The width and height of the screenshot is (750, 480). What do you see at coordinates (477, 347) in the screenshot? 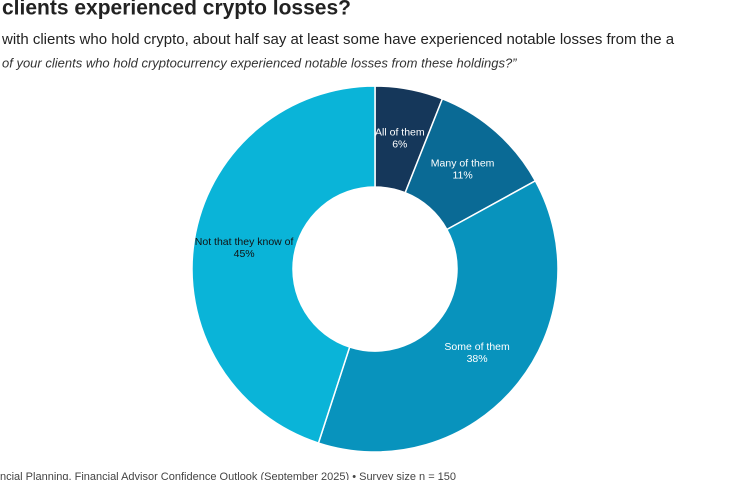
I see `segment-label: Some of them` at bounding box center [477, 347].